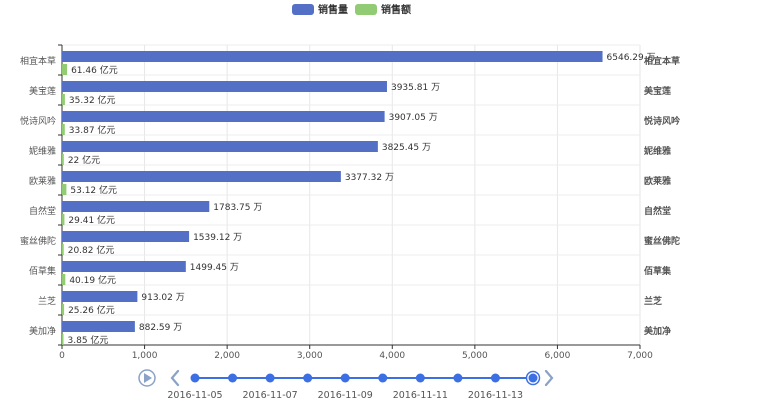 The height and width of the screenshot is (406, 777). Describe the element at coordinates (333, 9) in the screenshot. I see `legend-label: 销售量` at that location.